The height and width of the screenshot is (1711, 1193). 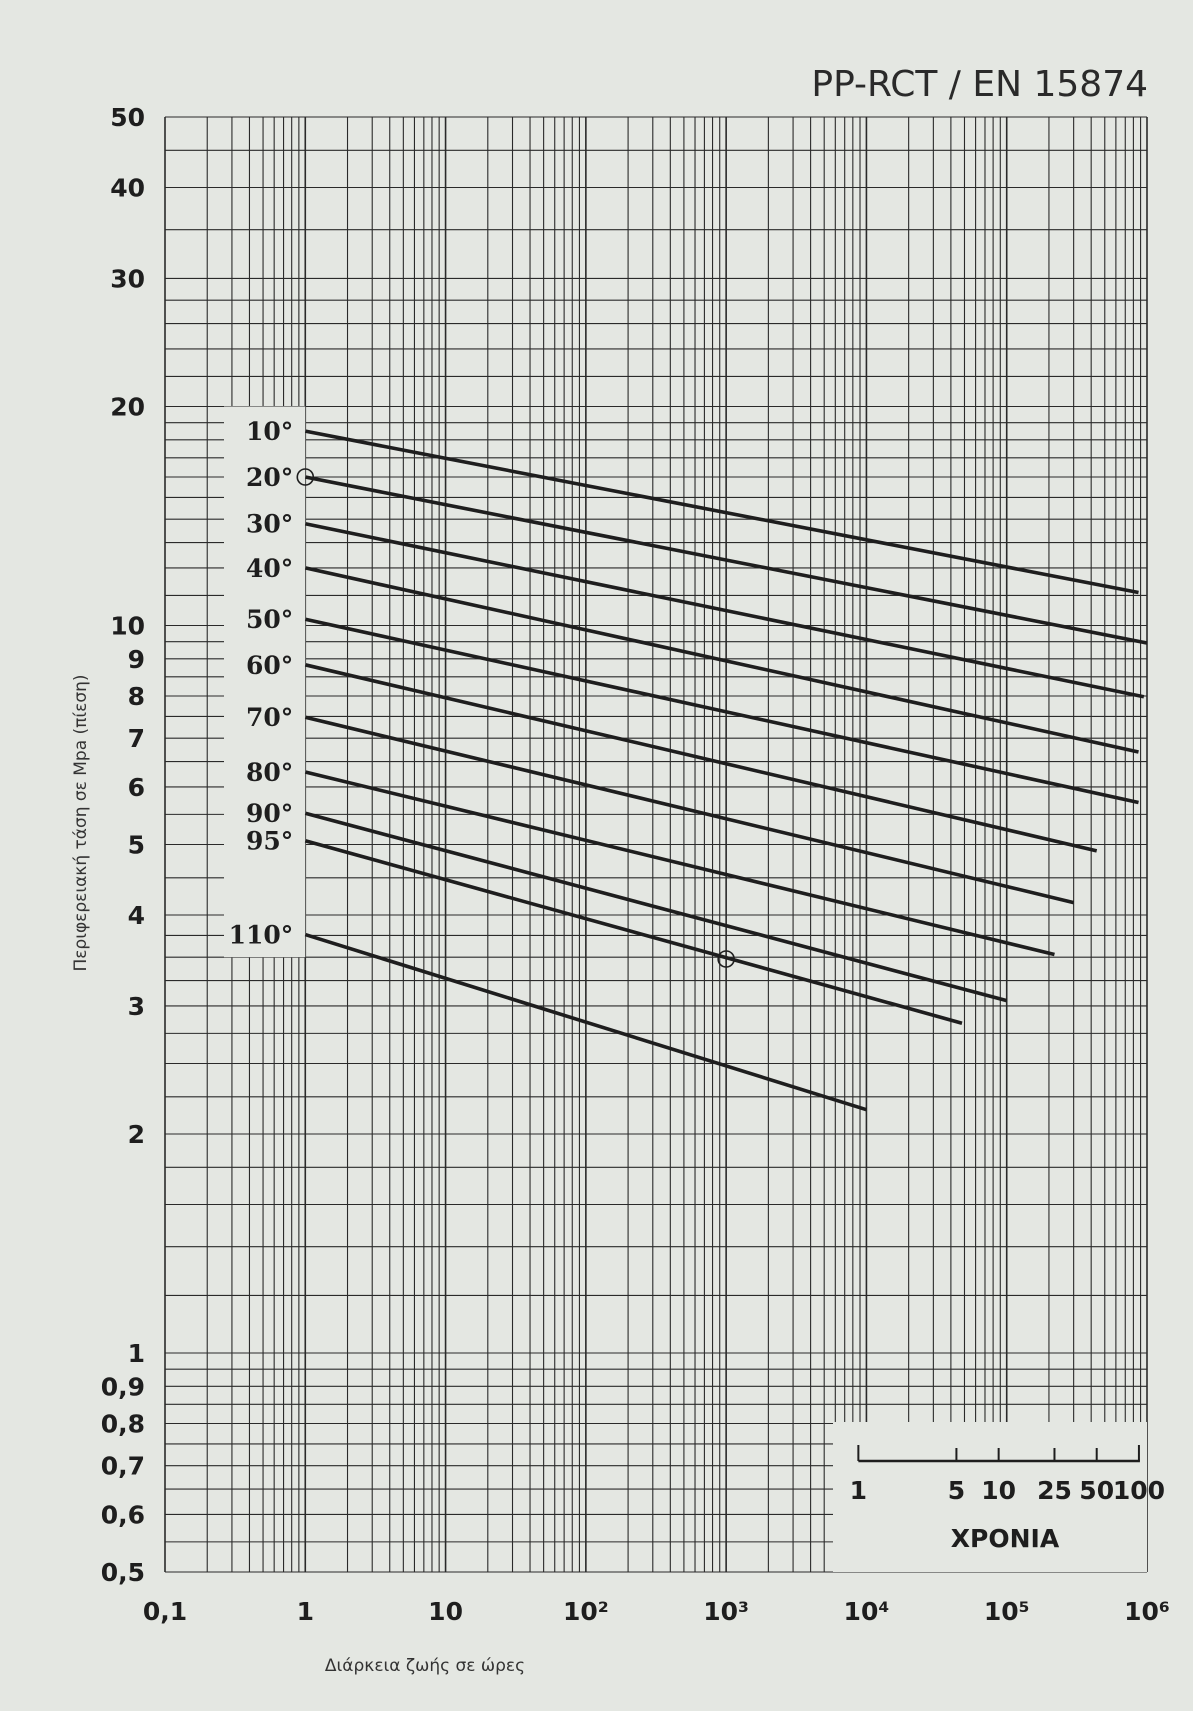 What do you see at coordinates (136, 1006) in the screenshot?
I see `y-tick-label: 3` at bounding box center [136, 1006].